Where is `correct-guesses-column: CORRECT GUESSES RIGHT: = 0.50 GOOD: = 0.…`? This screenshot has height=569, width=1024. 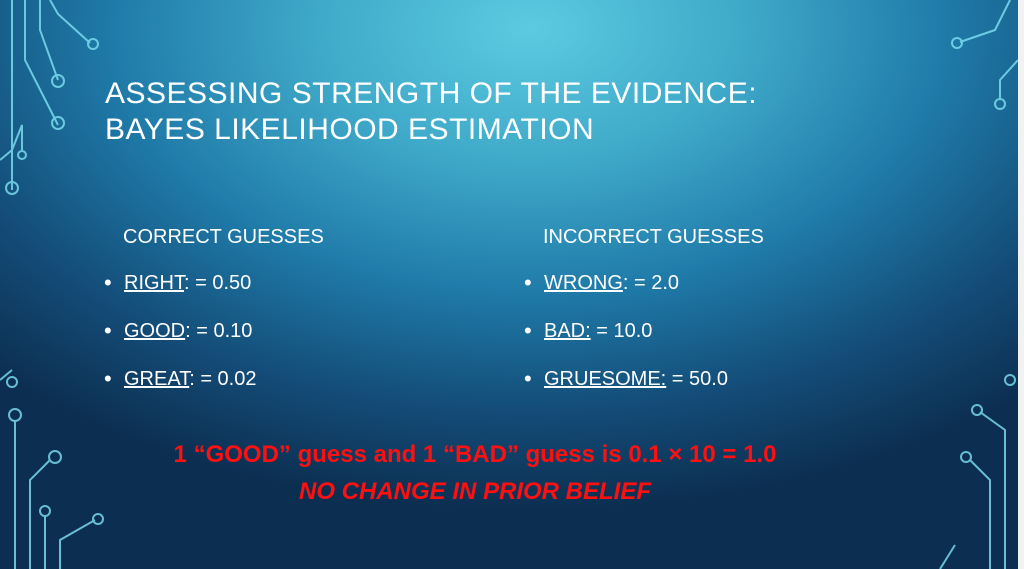 correct-guesses-column: CORRECT GUESSES RIGHT: = 0.50 GOOD: = 0.… is located at coordinates (214, 321).